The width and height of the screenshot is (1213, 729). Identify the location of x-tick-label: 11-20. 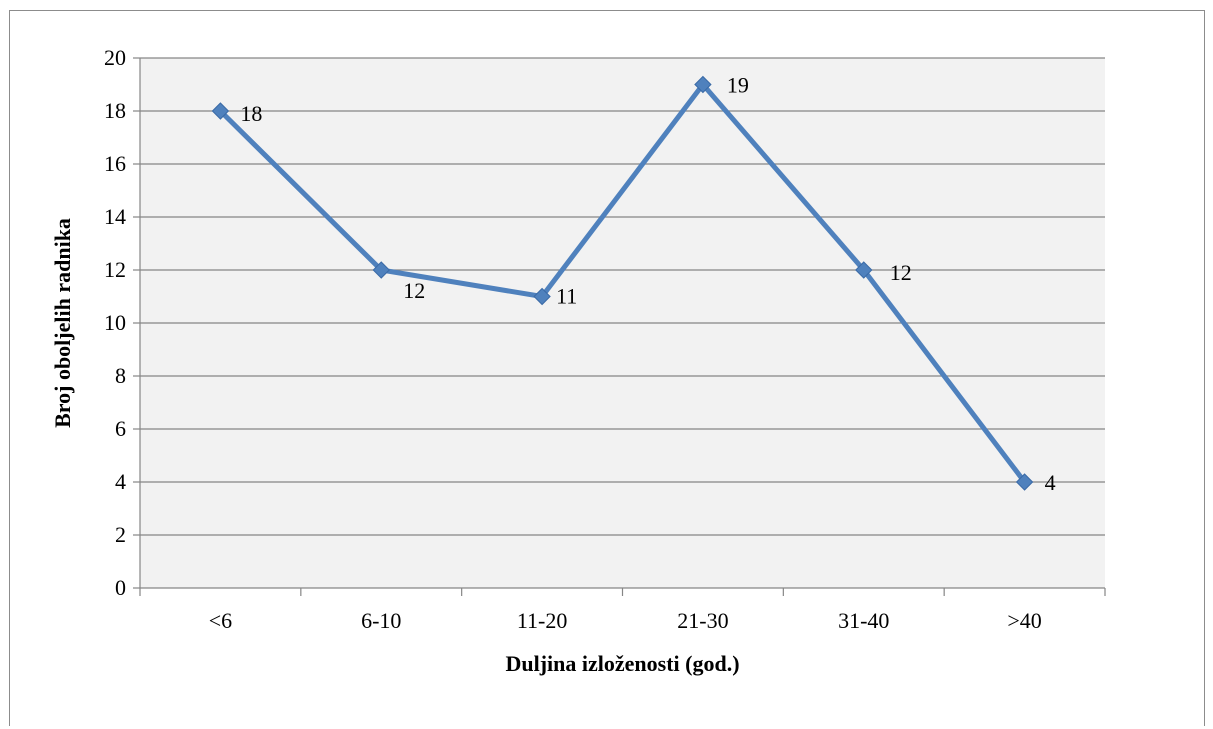
(542, 620).